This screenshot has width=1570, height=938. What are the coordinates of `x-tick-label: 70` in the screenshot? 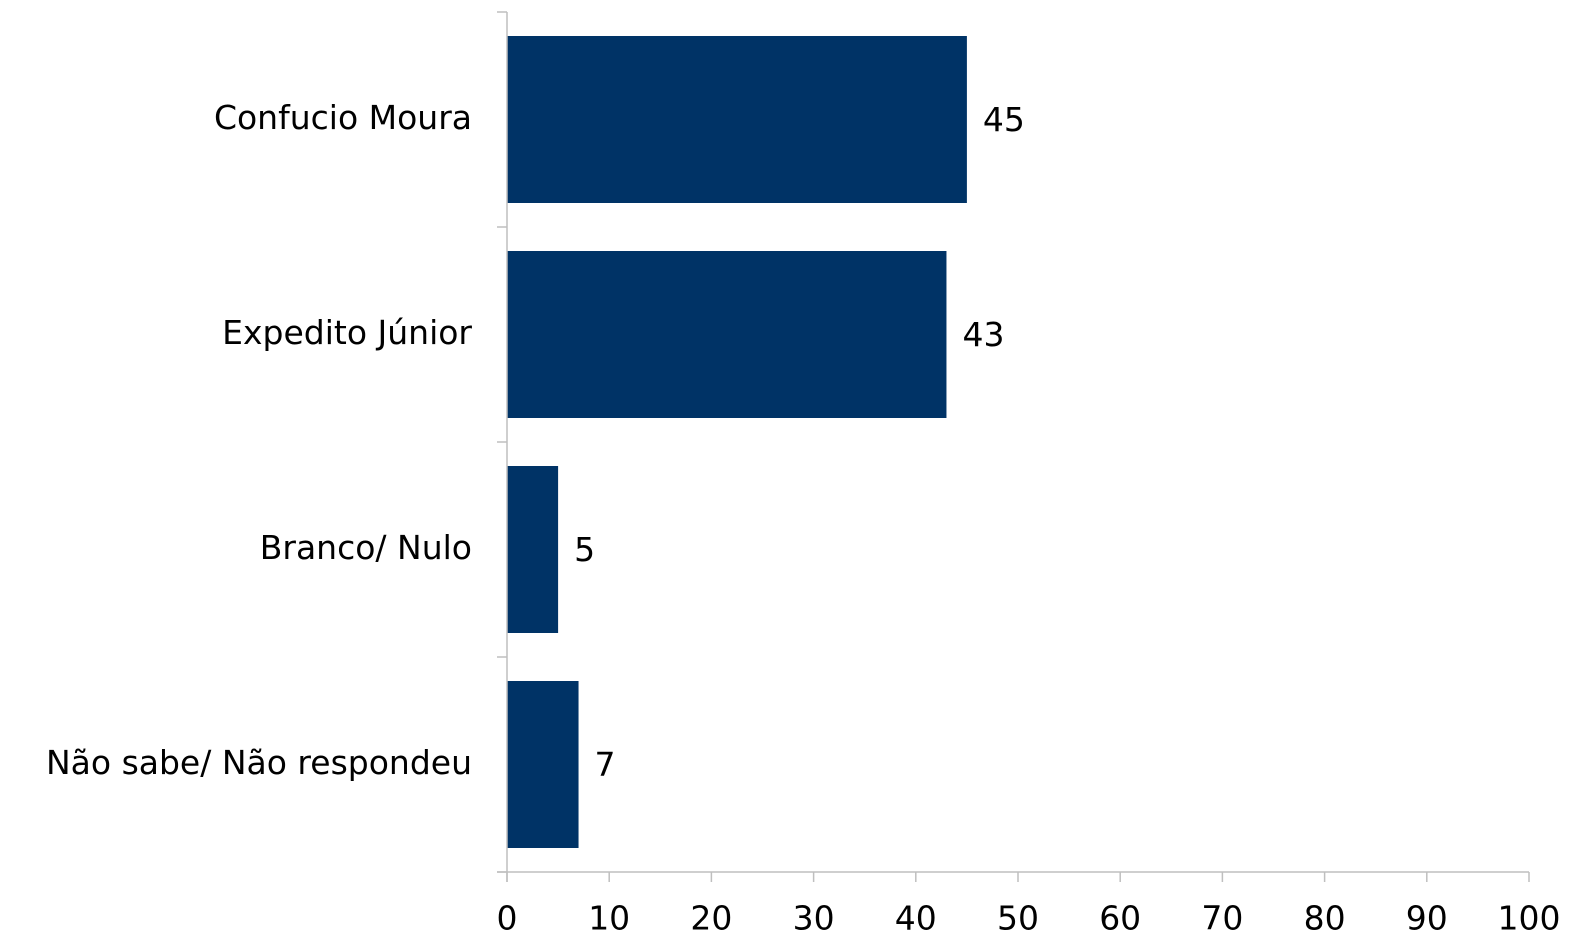 It's located at (1222, 918).